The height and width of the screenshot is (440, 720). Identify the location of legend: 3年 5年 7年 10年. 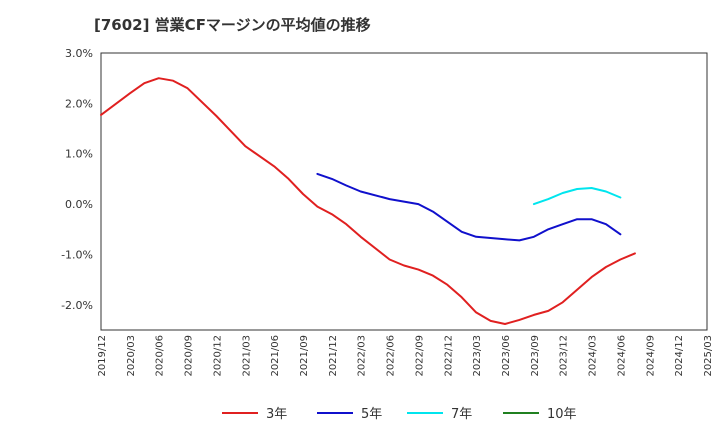
(399, 414).